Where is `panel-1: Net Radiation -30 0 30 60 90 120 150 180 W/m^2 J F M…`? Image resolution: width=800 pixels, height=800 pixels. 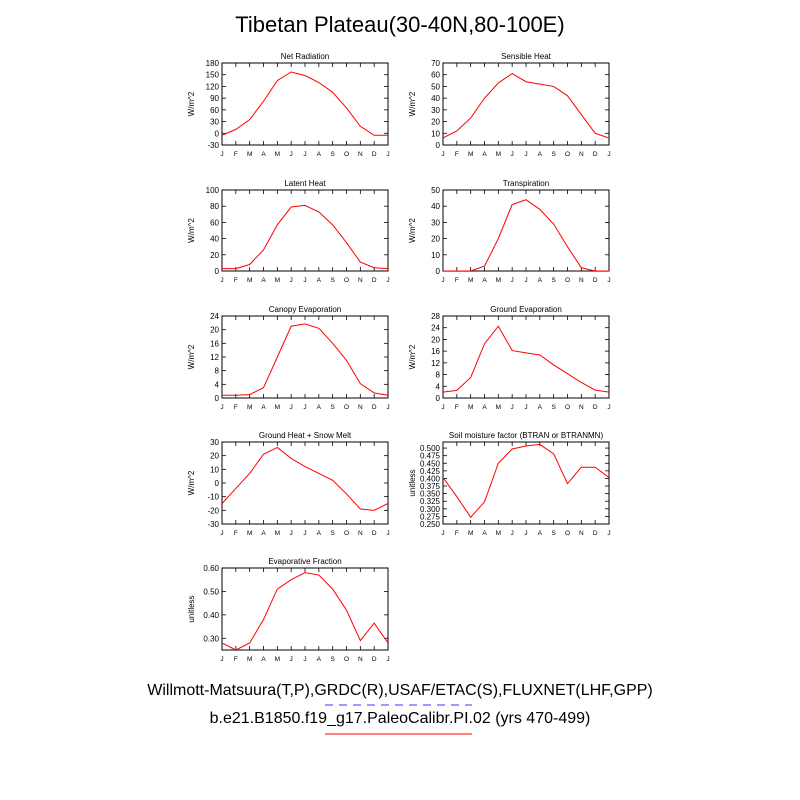 panel-1: Net Radiation -30 0 30 60 90 120 150 180 W/m^2 J F M… is located at coordinates (288, 105).